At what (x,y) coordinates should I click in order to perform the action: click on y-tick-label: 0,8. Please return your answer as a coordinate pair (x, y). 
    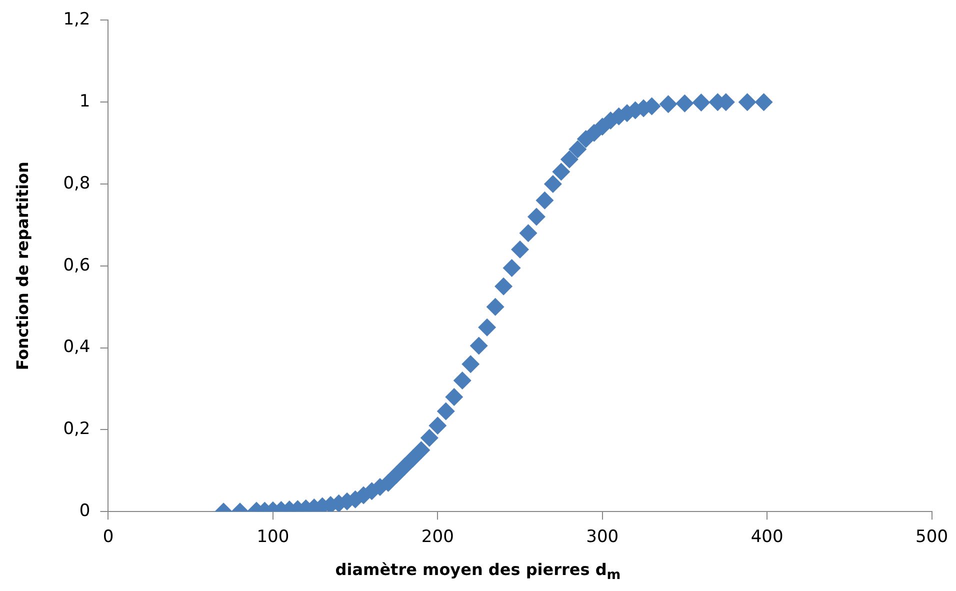
    Looking at the image, I should click on (76, 183).